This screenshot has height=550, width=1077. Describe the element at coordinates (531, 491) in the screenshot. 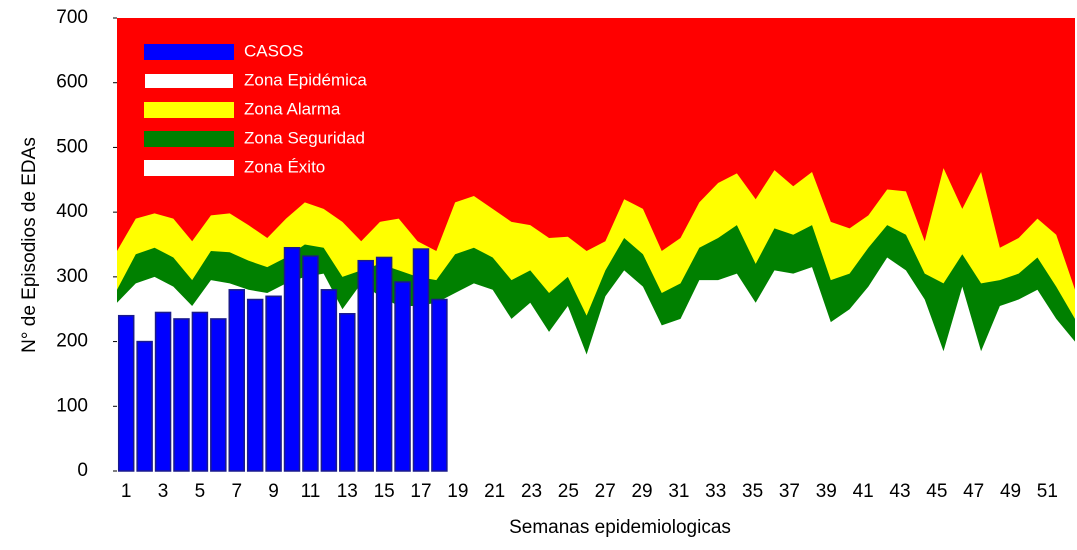

I see `x-tick-label: 23` at that location.